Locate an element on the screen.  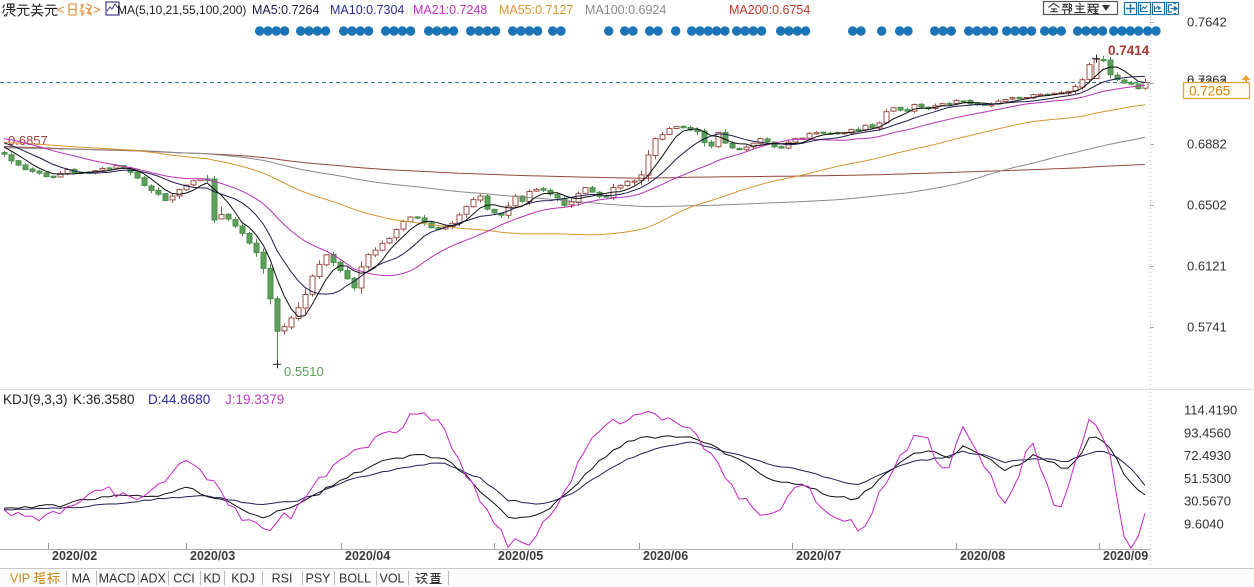
svg-text: KDJ is located at coordinates (243, 579).